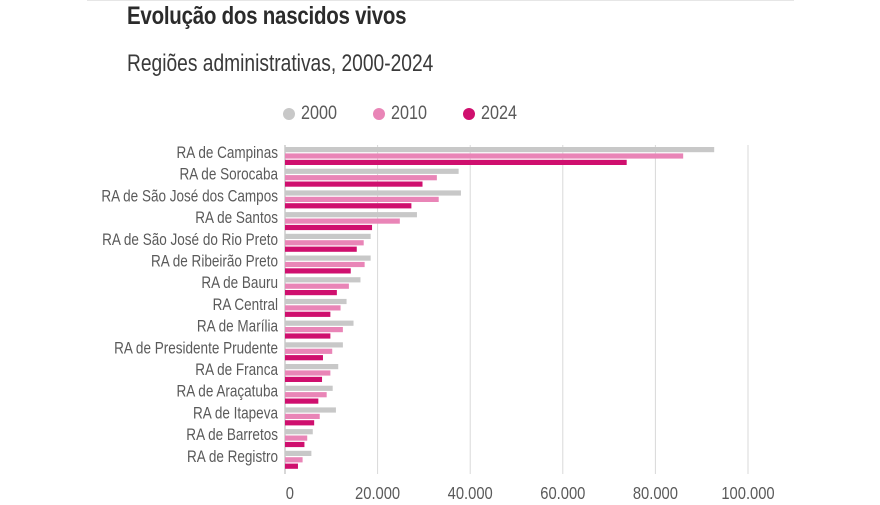 The height and width of the screenshot is (505, 880). I want to click on x-tick-label: 20.000, so click(377, 494).